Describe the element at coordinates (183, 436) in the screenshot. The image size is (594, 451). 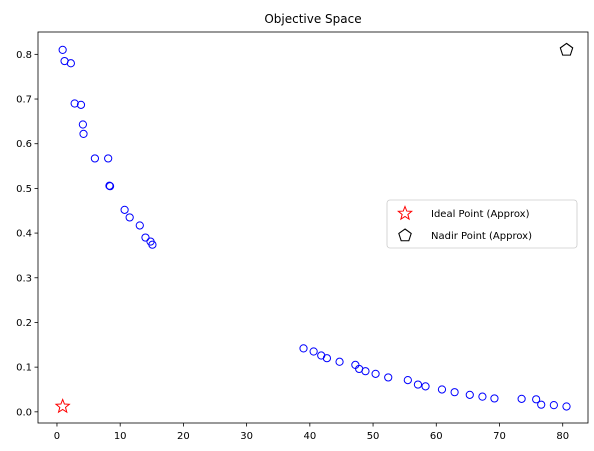
I see `x-tick-label: 20` at that location.